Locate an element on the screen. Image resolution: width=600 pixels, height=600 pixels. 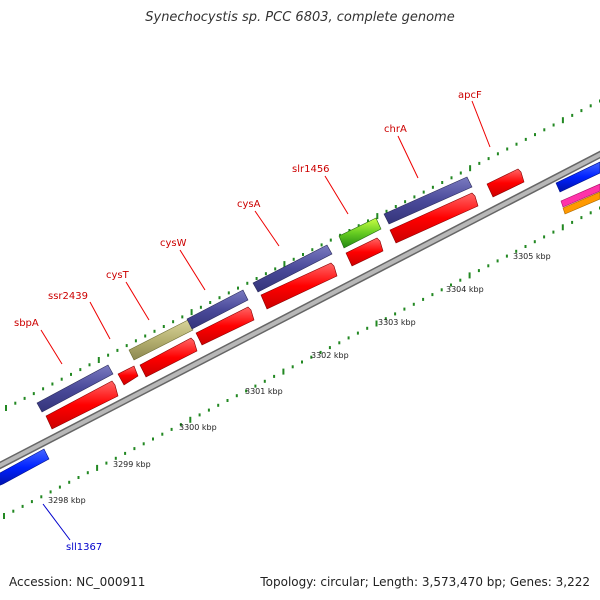
scale-label: 3304 kbp is located at coordinates (465, 289).